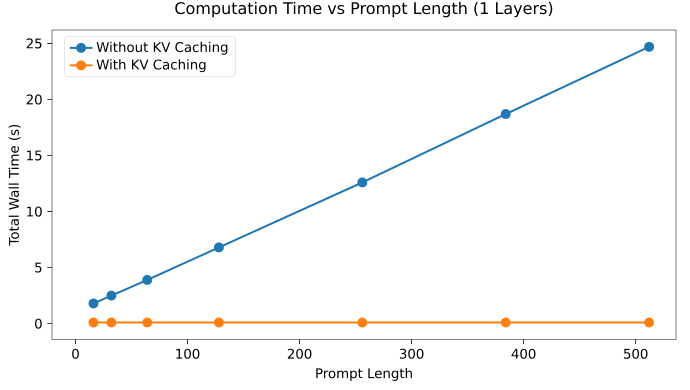 This screenshot has width=690, height=390. What do you see at coordinates (162, 48) in the screenshot?
I see `legend-label: Without KV Caching` at bounding box center [162, 48].